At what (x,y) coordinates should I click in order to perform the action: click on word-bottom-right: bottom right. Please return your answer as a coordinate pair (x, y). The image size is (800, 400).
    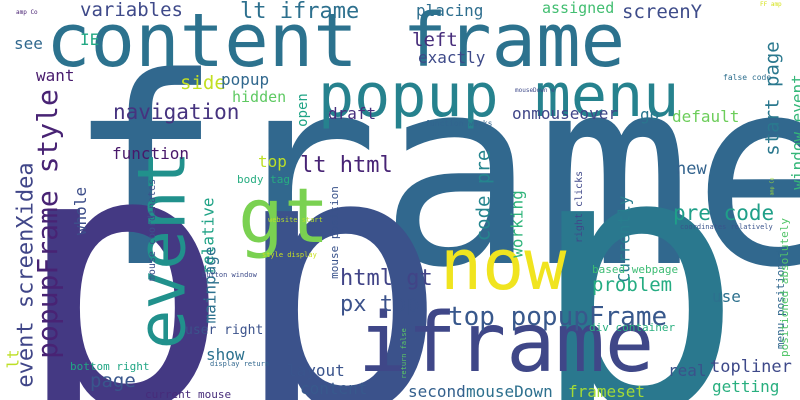
    Looking at the image, I should click on (110, 366).